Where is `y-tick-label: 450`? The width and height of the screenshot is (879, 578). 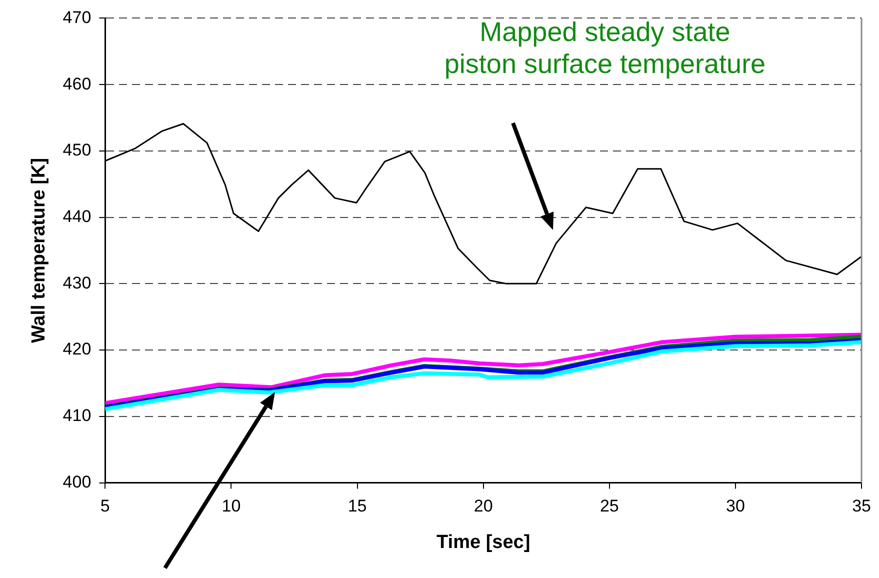 y-tick-label: 450 is located at coordinates (77, 150).